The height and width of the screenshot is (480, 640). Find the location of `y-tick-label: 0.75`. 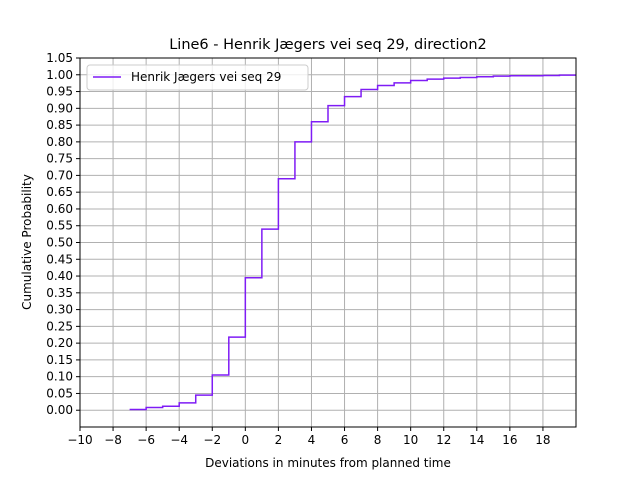

y-tick-label: 0.75 is located at coordinates (59, 159).